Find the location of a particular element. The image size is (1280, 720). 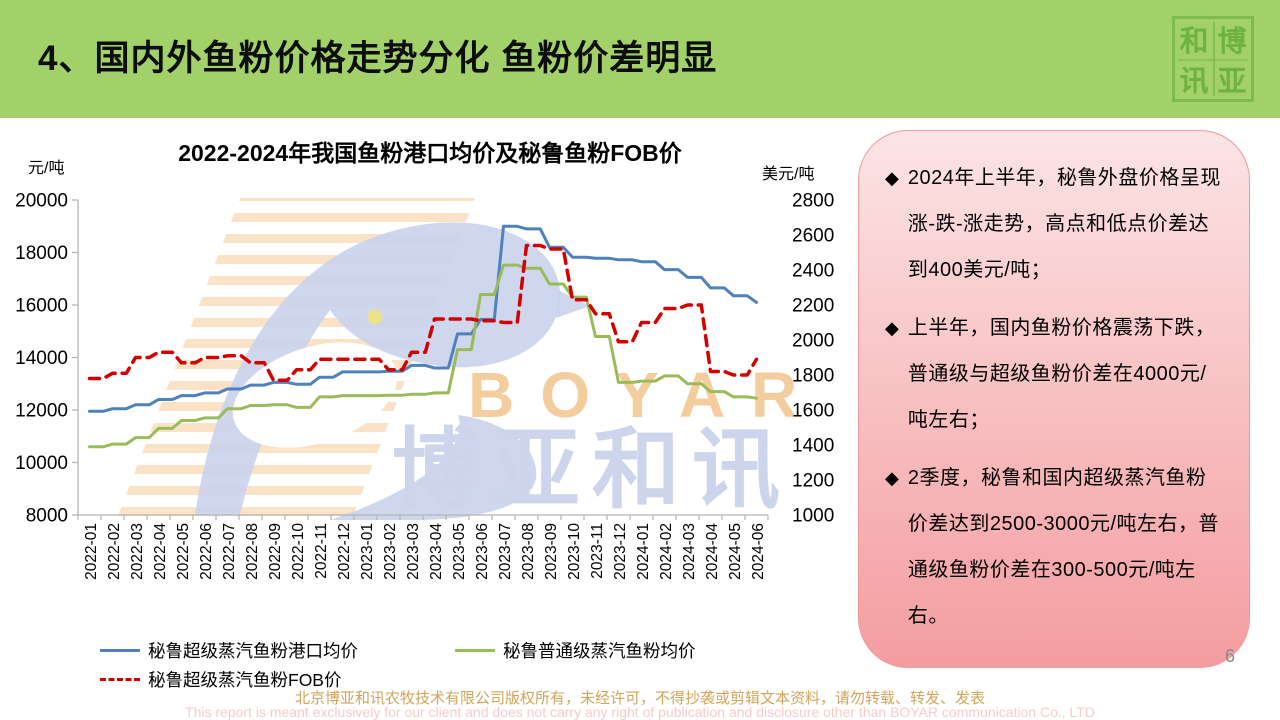

legend-line-sample-green is located at coordinates (475, 650).